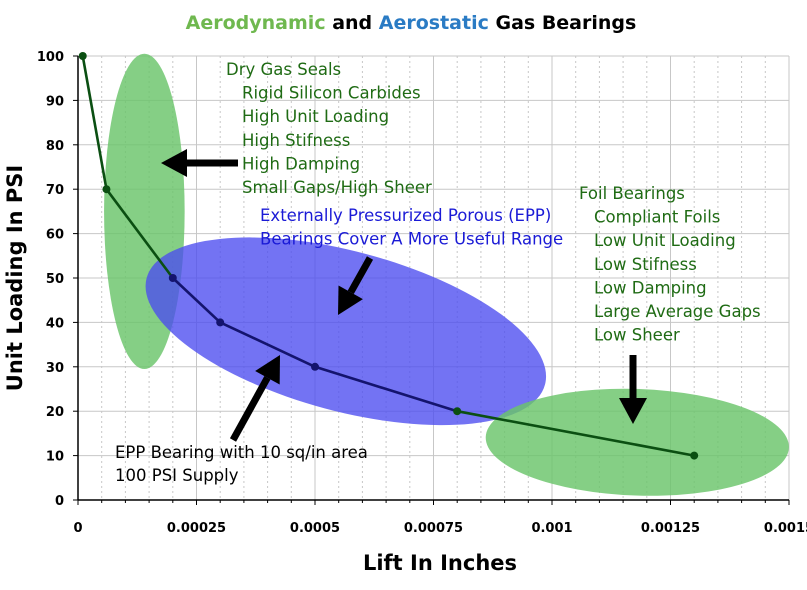  What do you see at coordinates (55, 457) in the screenshot?
I see `y-tick-label-10: 10` at bounding box center [55, 457].